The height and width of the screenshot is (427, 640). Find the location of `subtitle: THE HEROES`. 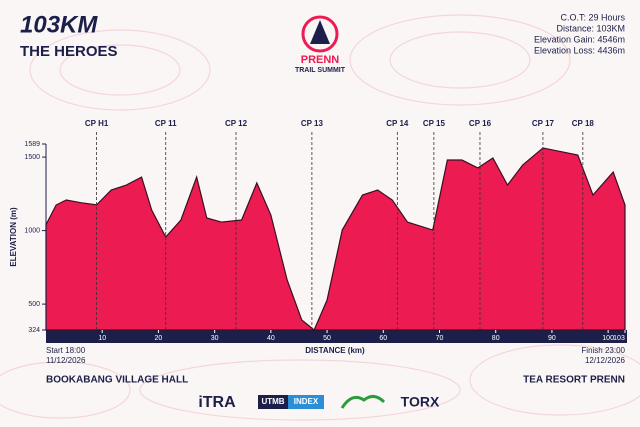

subtitle: THE HEROES is located at coordinates (69, 51).